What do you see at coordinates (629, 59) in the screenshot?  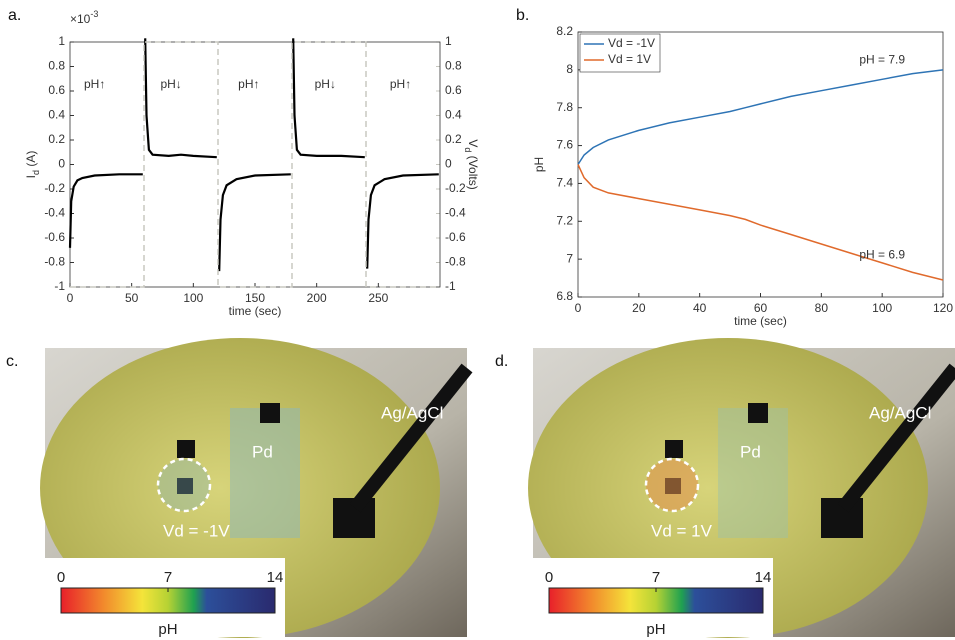 I see `legend-entry: Vd = 1V` at bounding box center [629, 59].